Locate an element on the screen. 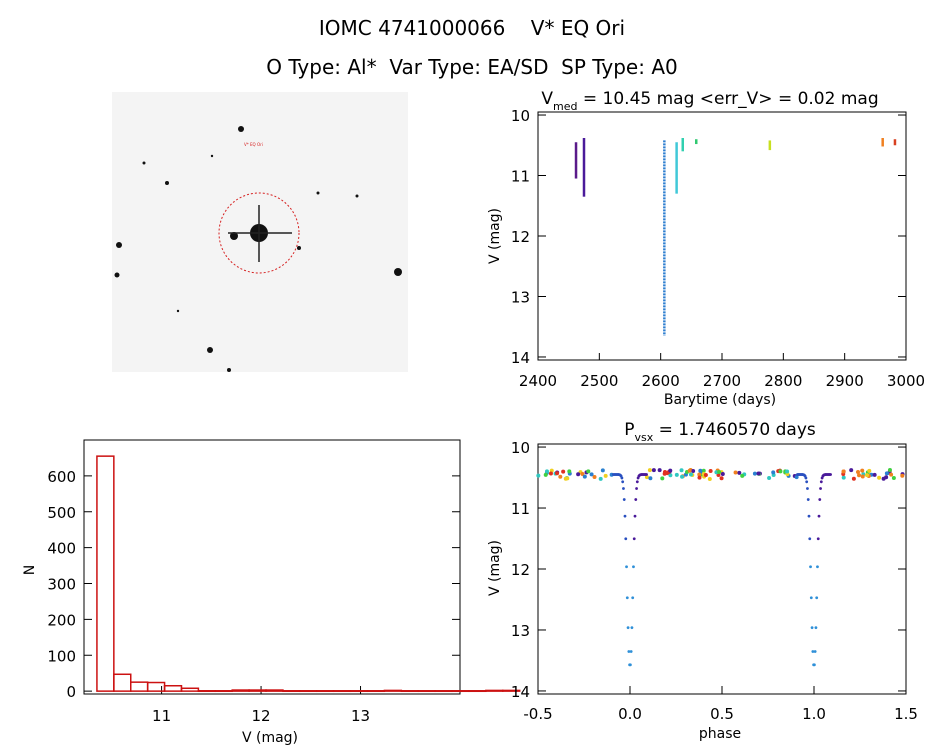 The image size is (944, 747). histogram-ylabel: N is located at coordinates (30, 570).